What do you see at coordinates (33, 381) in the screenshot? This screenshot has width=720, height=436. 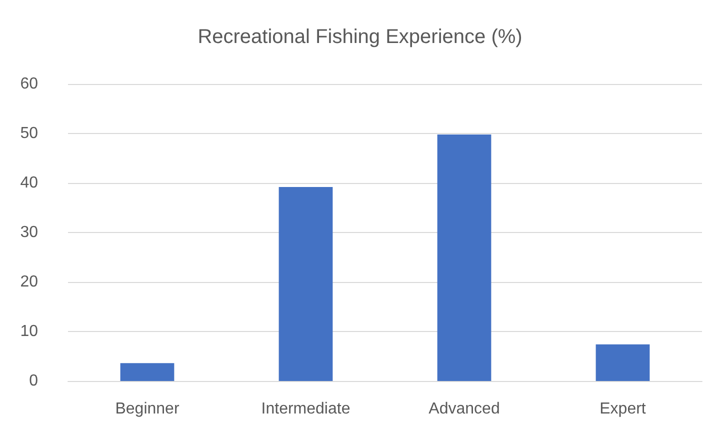 I see `y-tick-label: 0` at bounding box center [33, 381].